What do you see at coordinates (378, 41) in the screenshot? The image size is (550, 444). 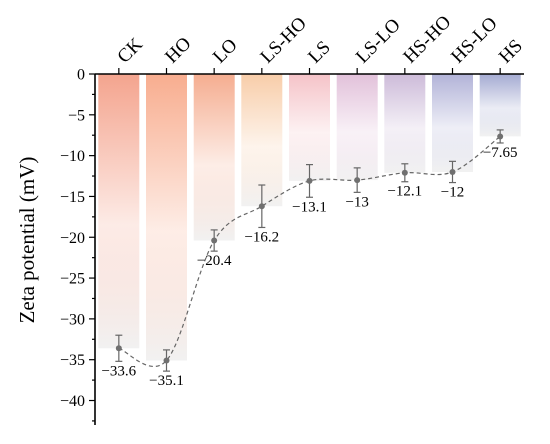 I see `category-label-ls-lo: LS-LO` at bounding box center [378, 41].